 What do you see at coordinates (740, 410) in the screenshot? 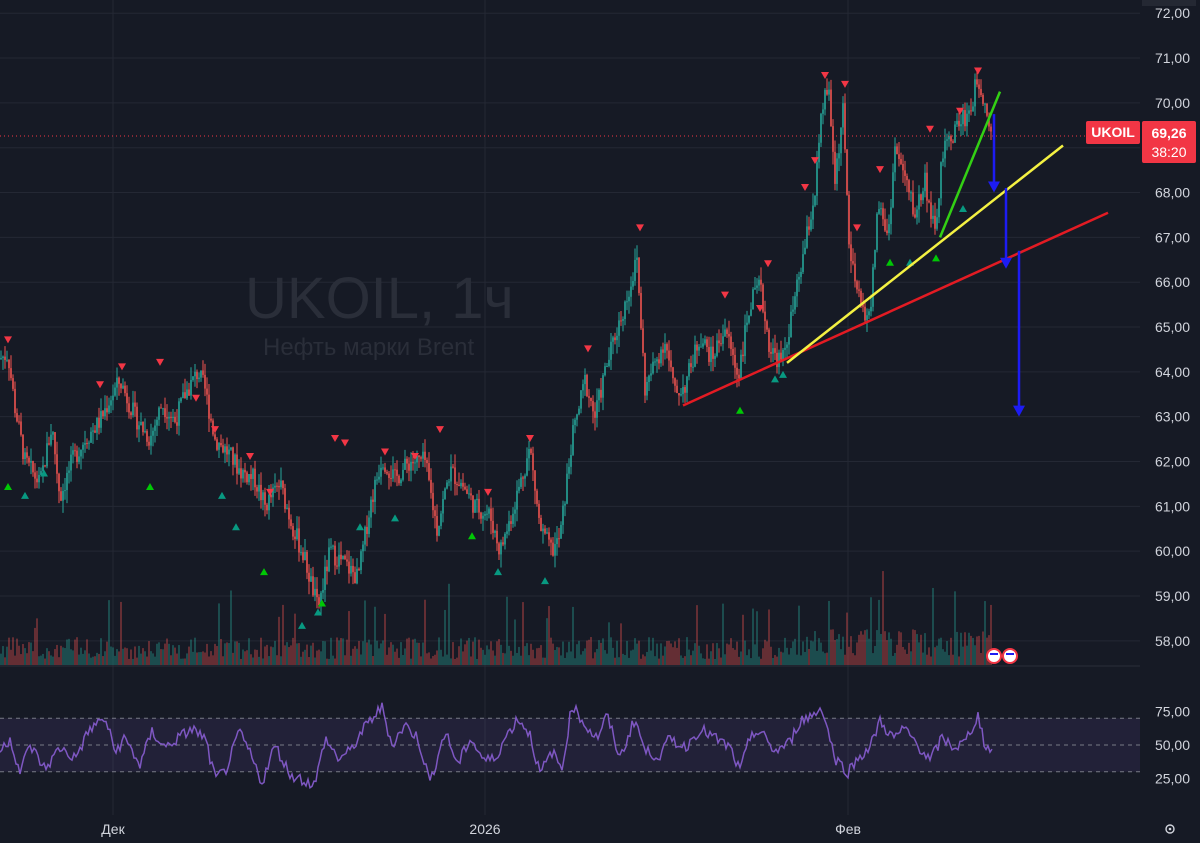
I see `buy-signal-marker` at bounding box center [740, 410].